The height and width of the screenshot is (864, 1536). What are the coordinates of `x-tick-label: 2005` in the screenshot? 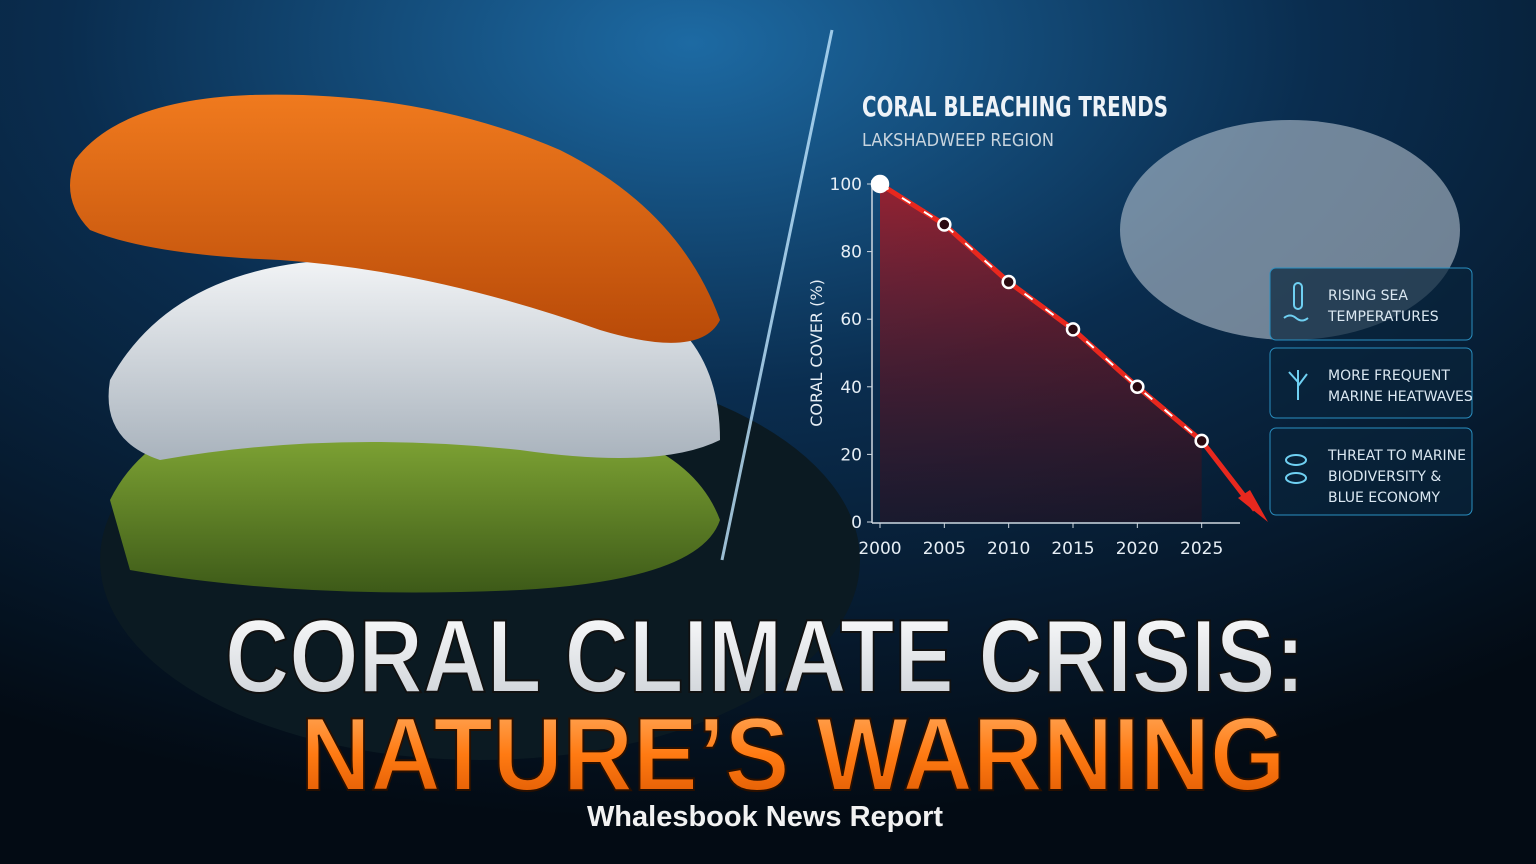 It's located at (944, 549).